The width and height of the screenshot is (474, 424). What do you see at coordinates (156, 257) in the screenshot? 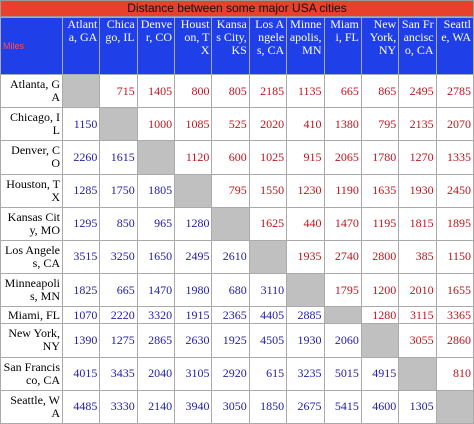
I see `distance-cell: 1650` at bounding box center [156, 257].